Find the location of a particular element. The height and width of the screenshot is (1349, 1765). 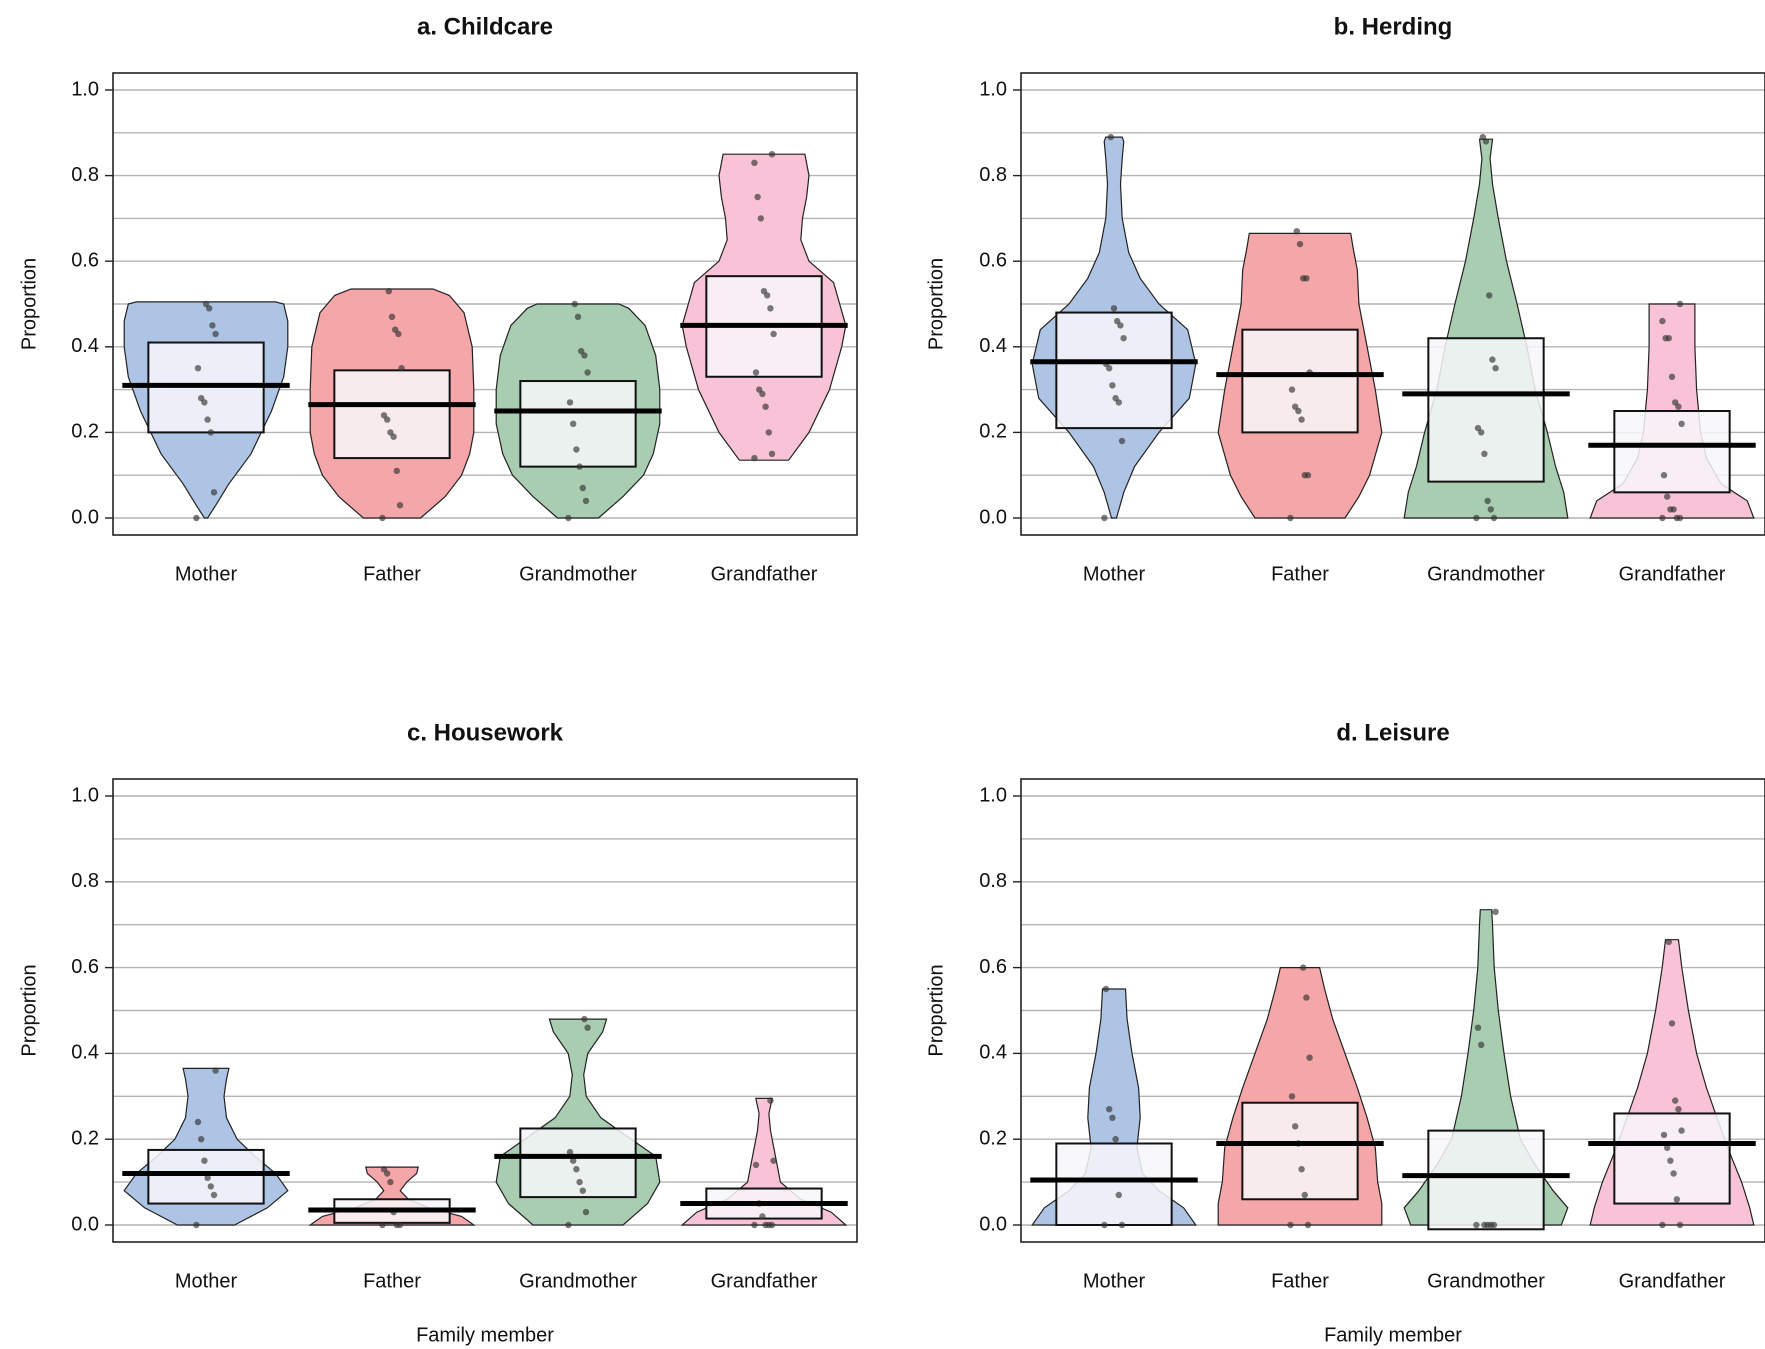

y-tick-label: 0.2 is located at coordinates (85, 1138).